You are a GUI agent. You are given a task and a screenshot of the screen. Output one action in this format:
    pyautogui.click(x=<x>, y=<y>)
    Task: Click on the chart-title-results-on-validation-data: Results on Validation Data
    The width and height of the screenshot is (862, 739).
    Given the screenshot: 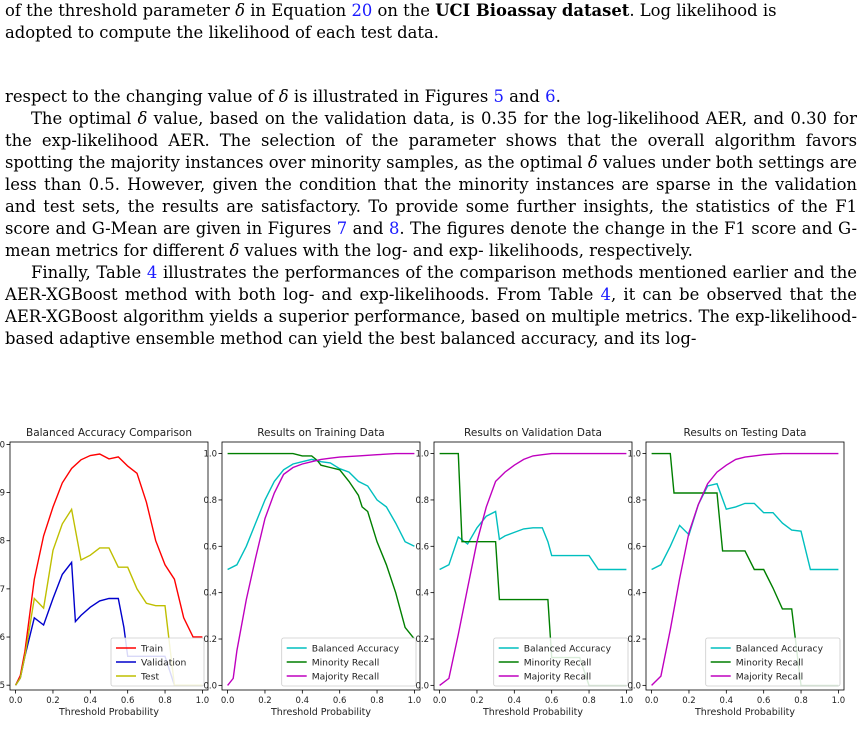 What is the action you would take?
    pyautogui.click(x=533, y=433)
    